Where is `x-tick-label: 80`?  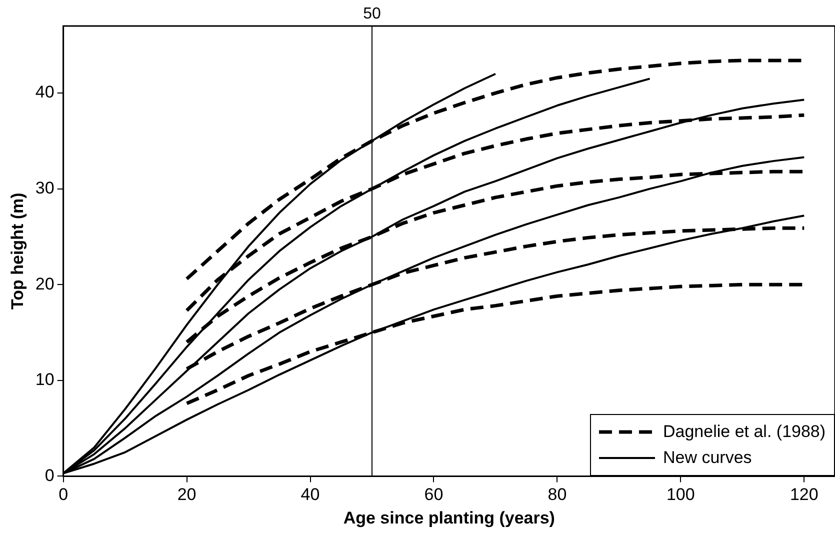
x-tick-label: 80 is located at coordinates (557, 494).